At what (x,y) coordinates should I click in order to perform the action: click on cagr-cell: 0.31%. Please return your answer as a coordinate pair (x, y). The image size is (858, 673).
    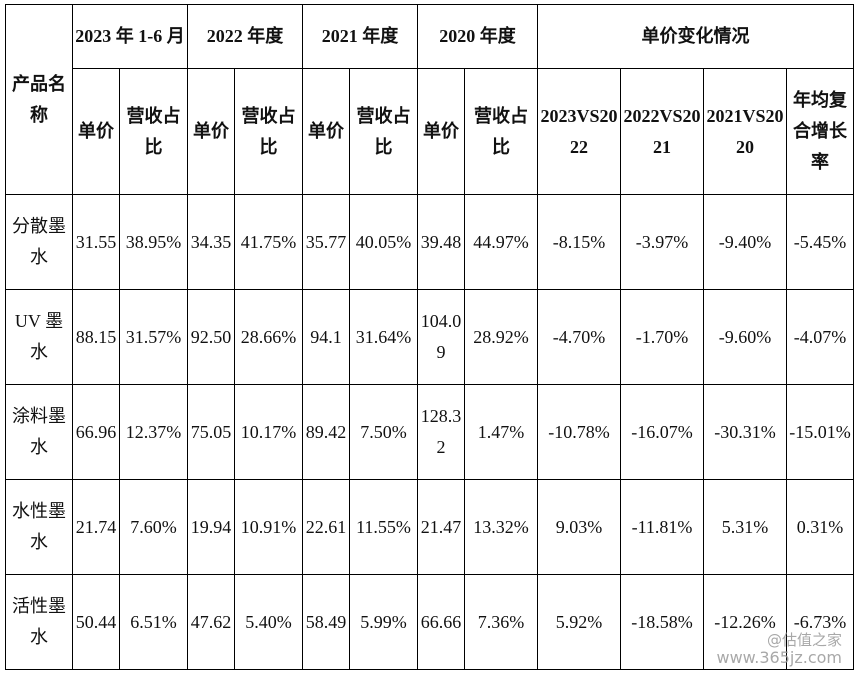
    Looking at the image, I should click on (820, 527).